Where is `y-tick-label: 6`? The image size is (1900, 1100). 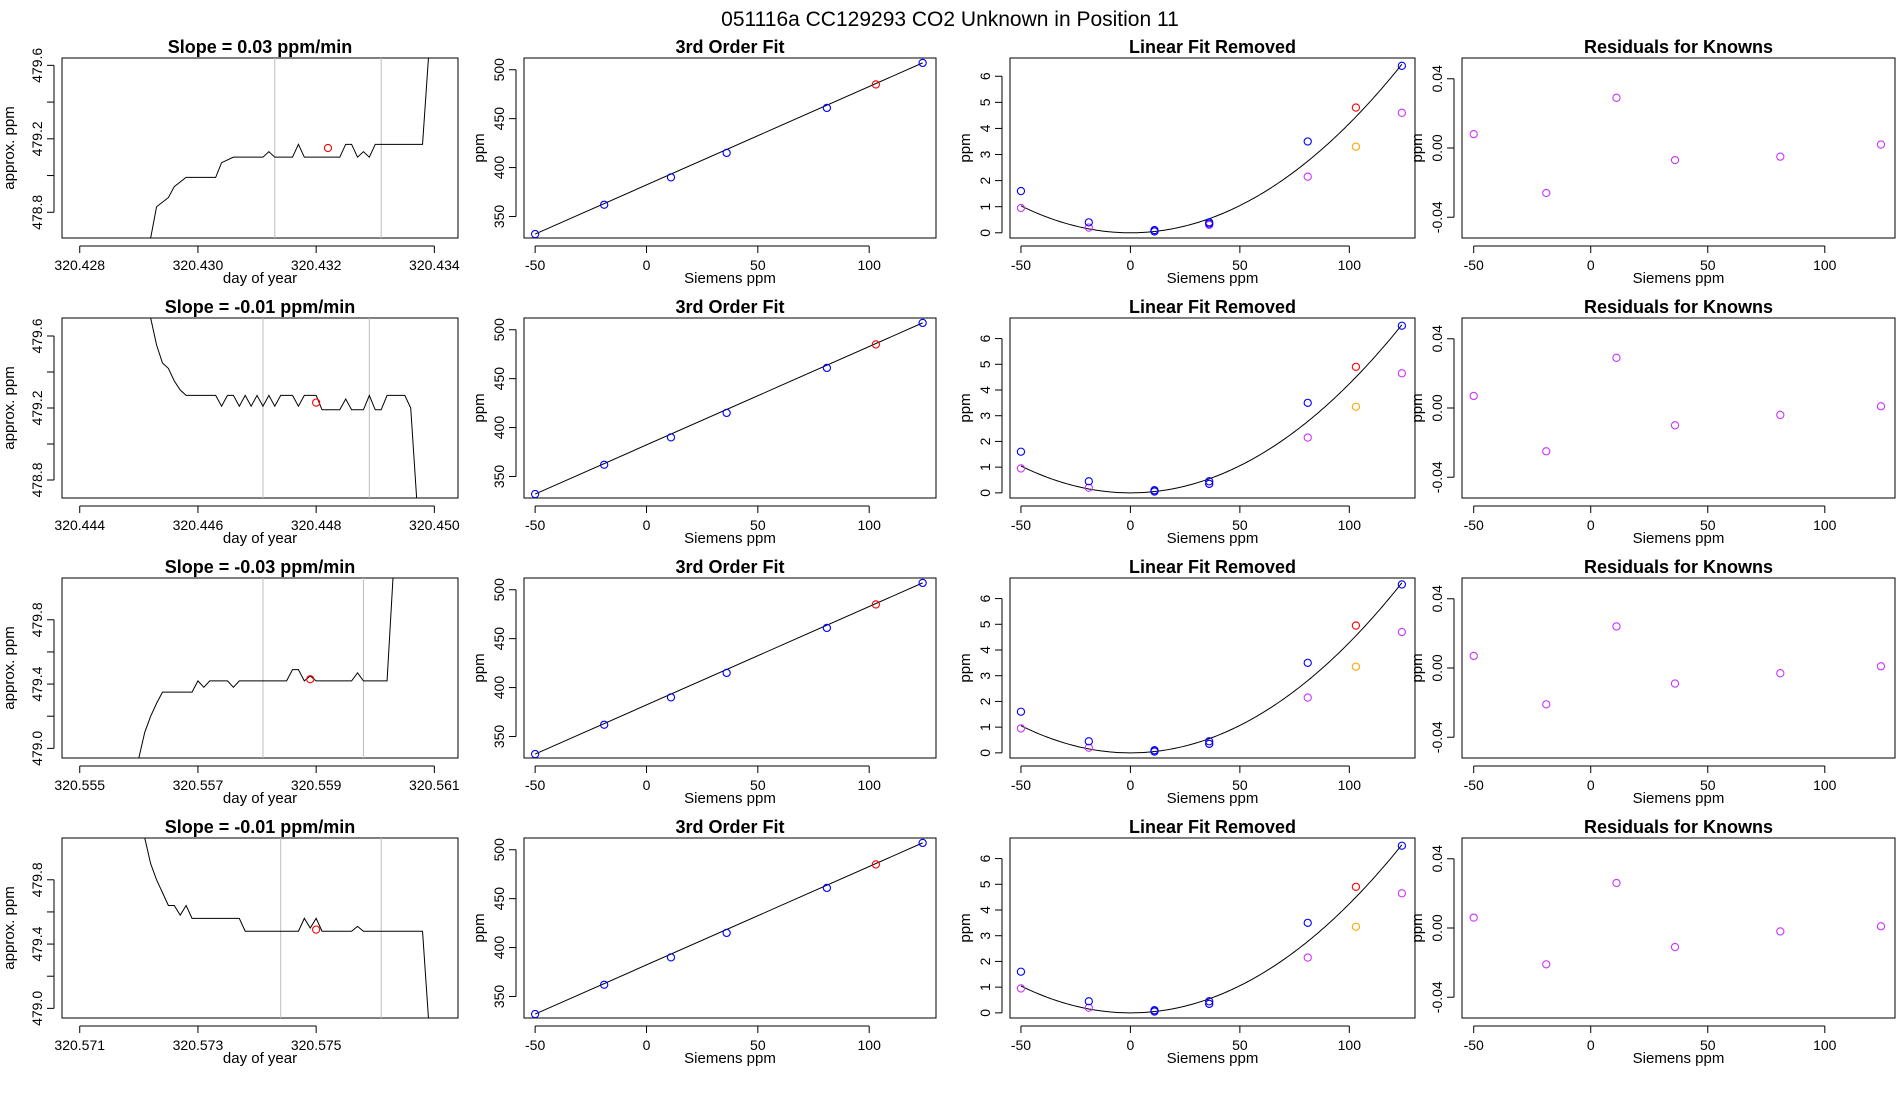
y-tick-label: 6 is located at coordinates (985, 338).